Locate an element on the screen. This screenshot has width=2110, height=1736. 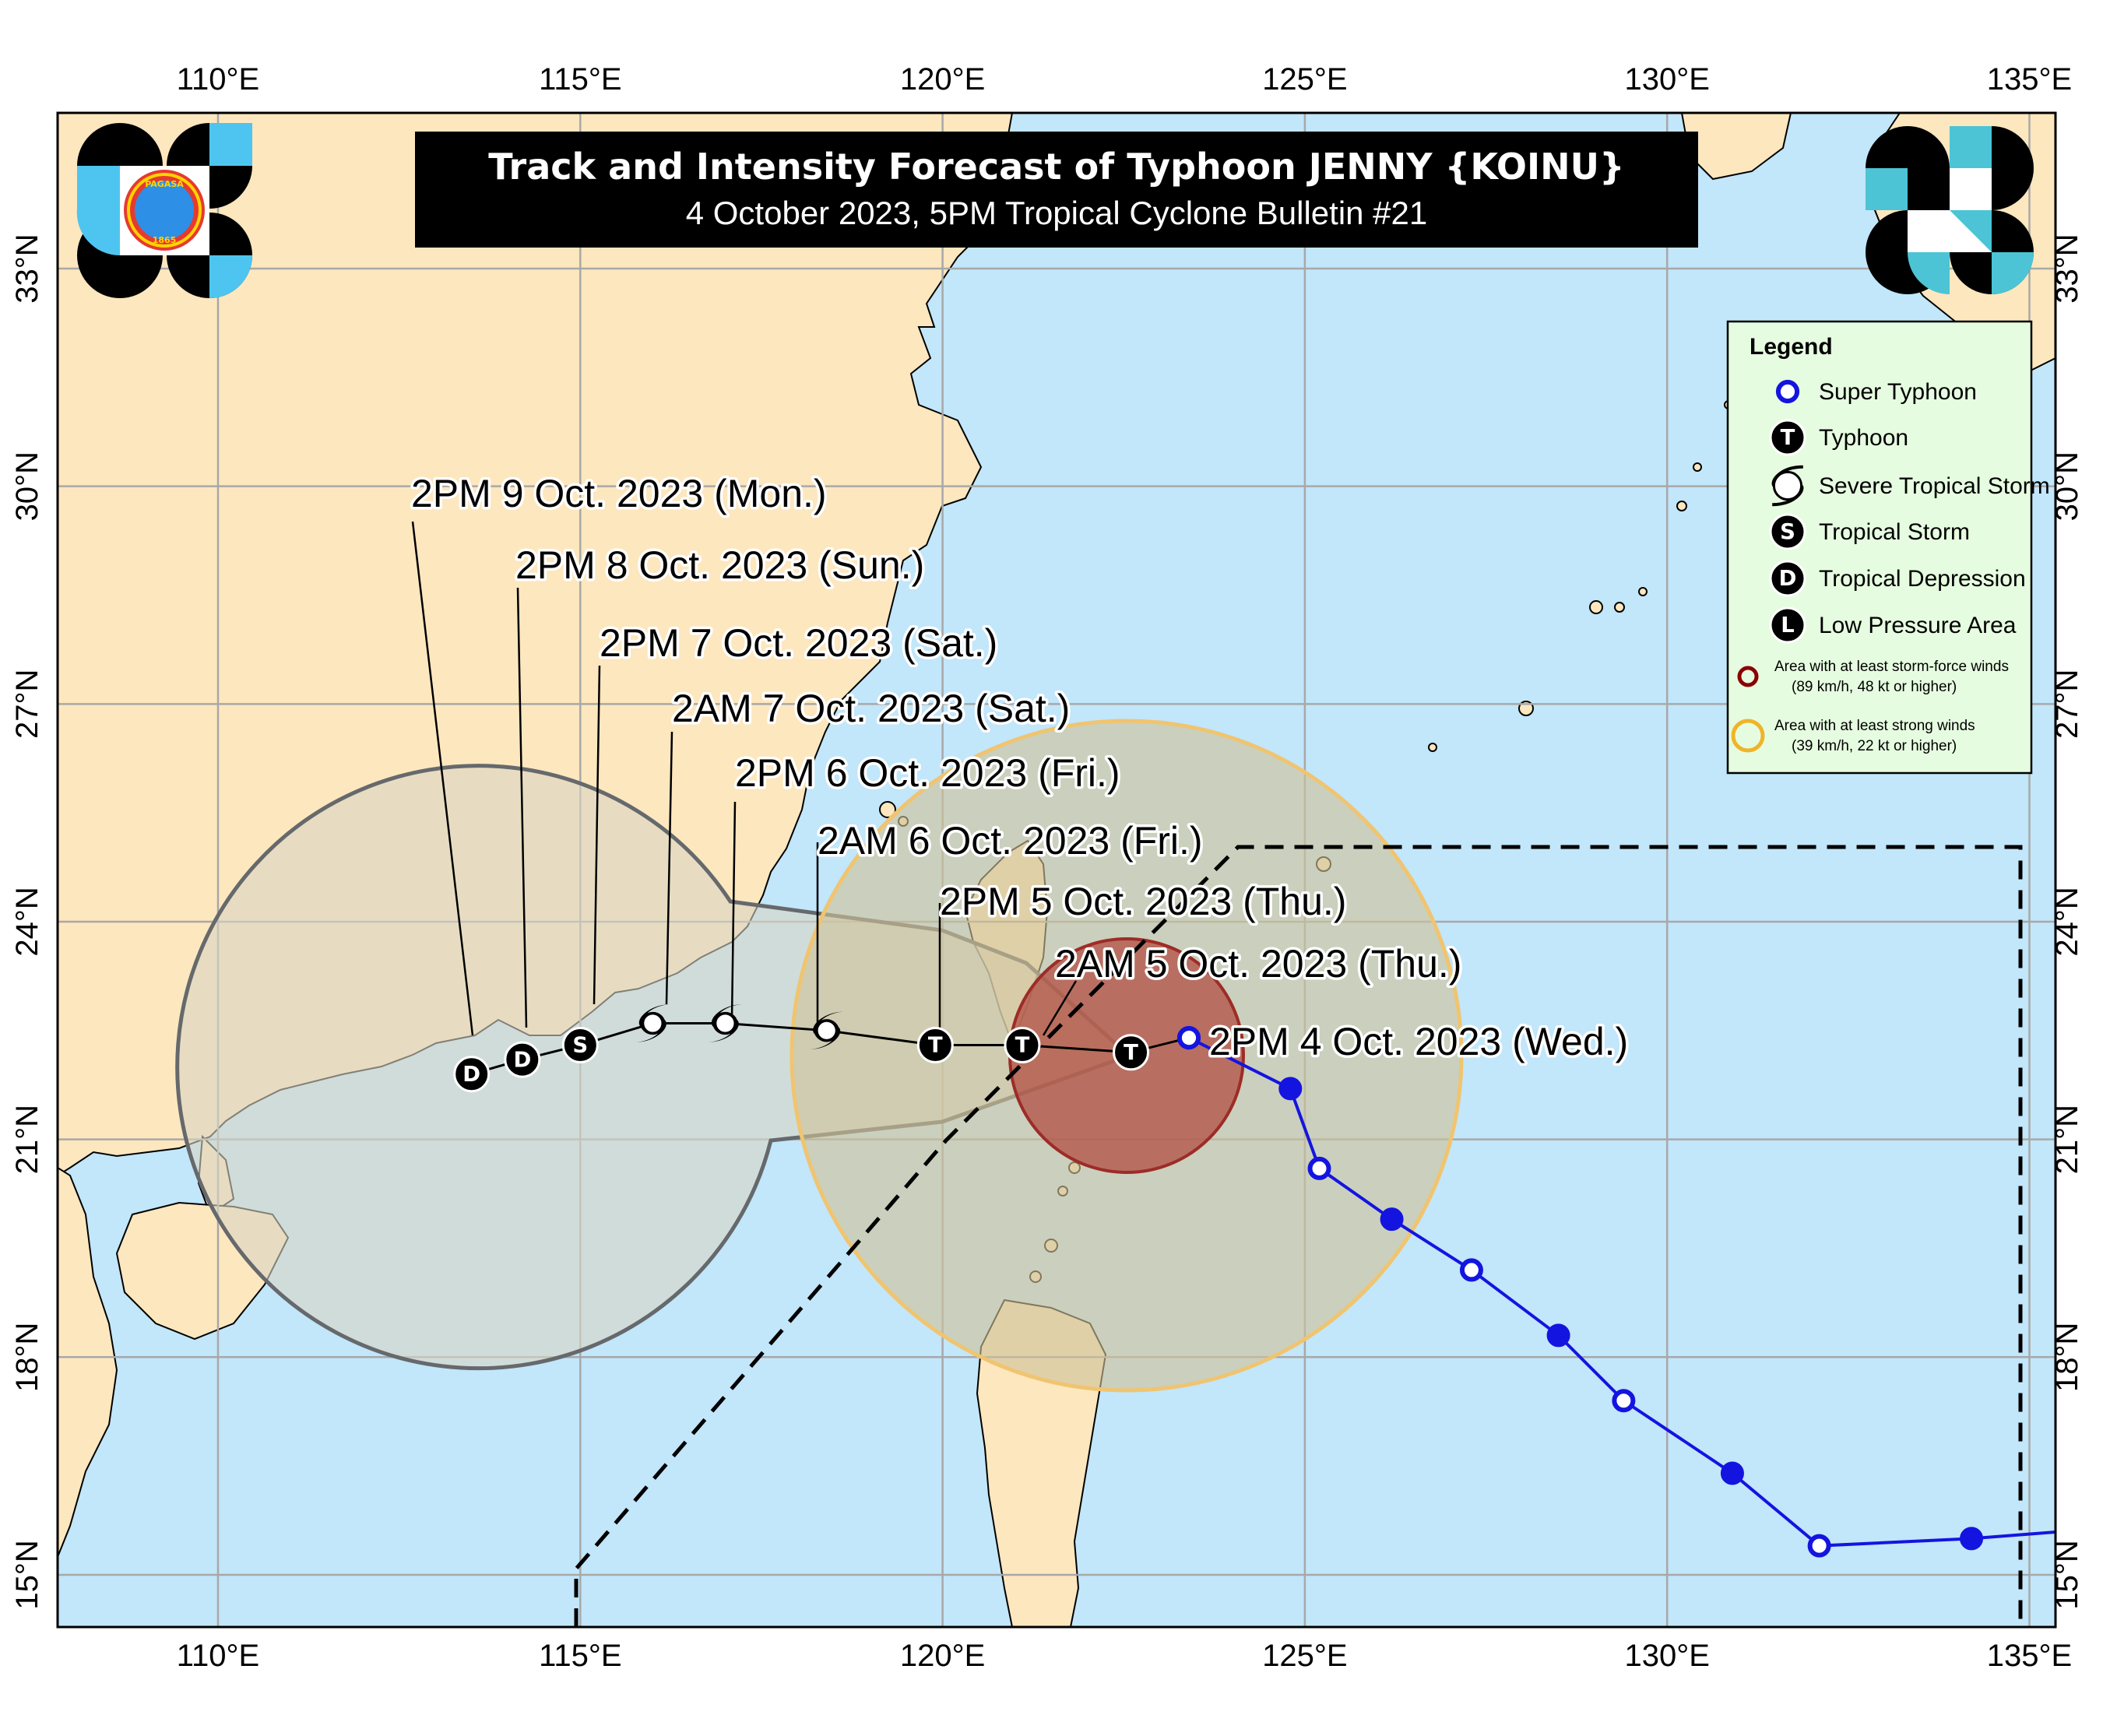
lat-label-right: 24°N is located at coordinates (2067, 921).